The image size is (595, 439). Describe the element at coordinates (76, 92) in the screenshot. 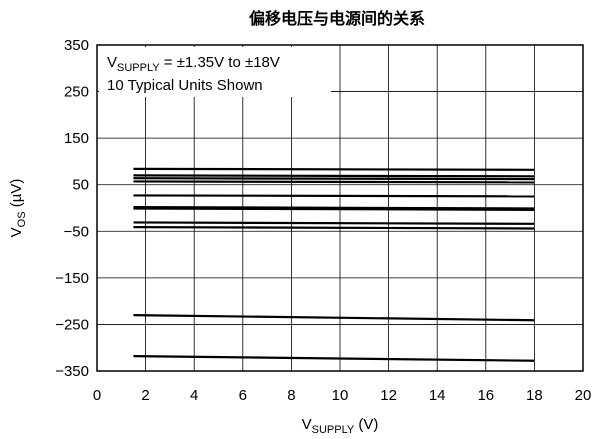

I see `y-tick-label: 250` at that location.